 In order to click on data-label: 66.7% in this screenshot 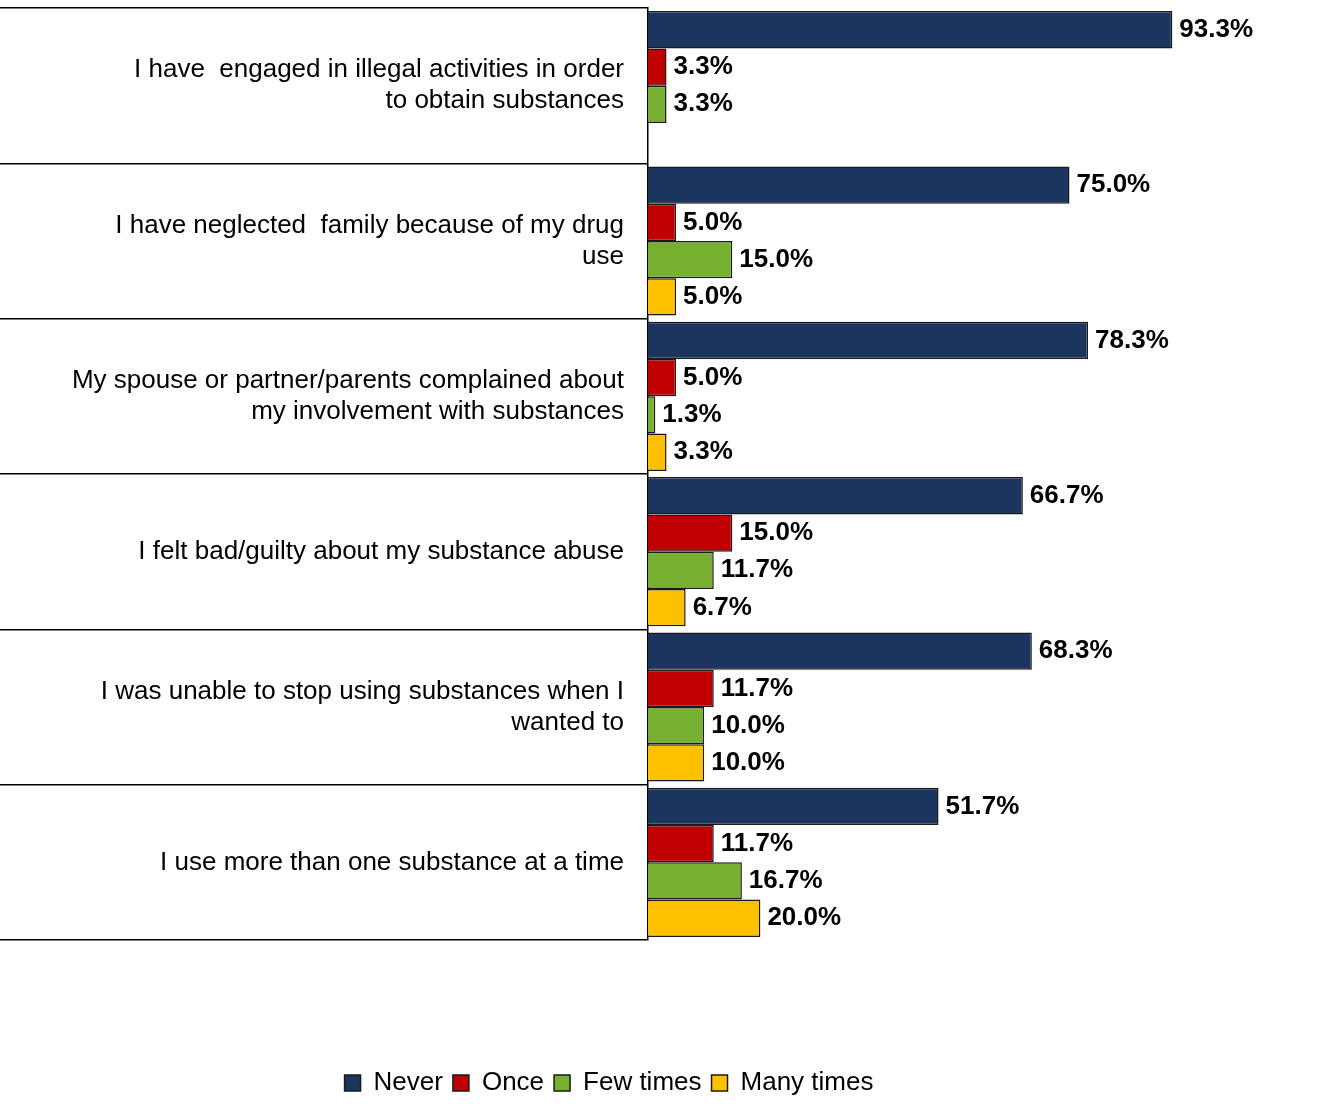, I will do `click(1066, 493)`.